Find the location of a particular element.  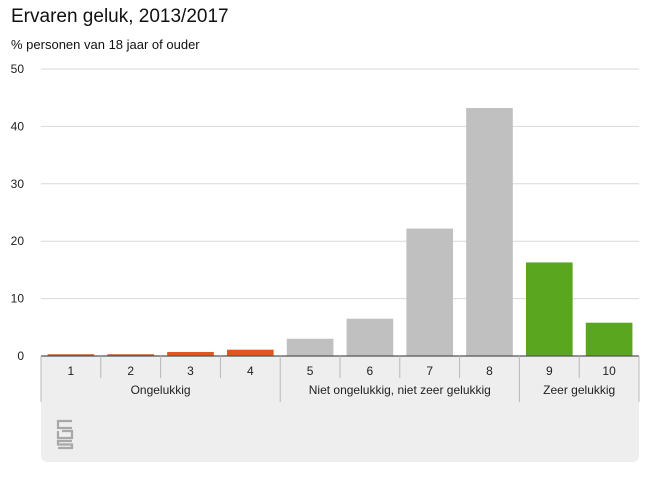

cbs-logo-icon is located at coordinates (65, 434).